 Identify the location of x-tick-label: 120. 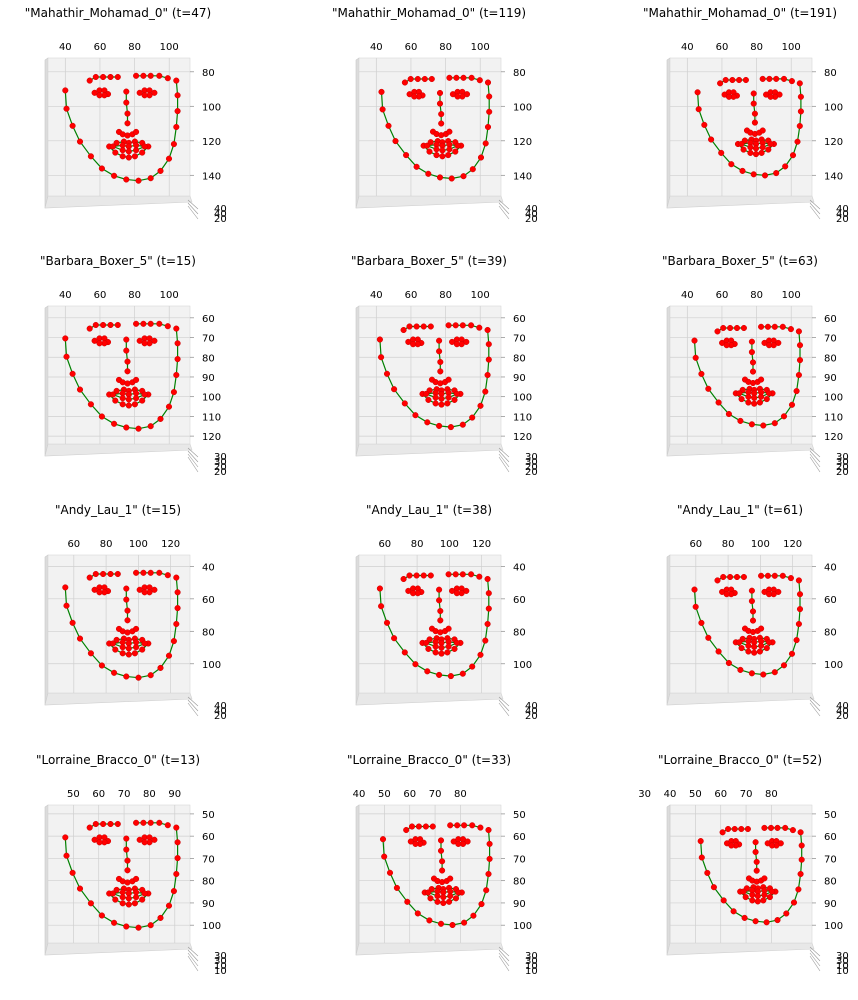
(792, 544).